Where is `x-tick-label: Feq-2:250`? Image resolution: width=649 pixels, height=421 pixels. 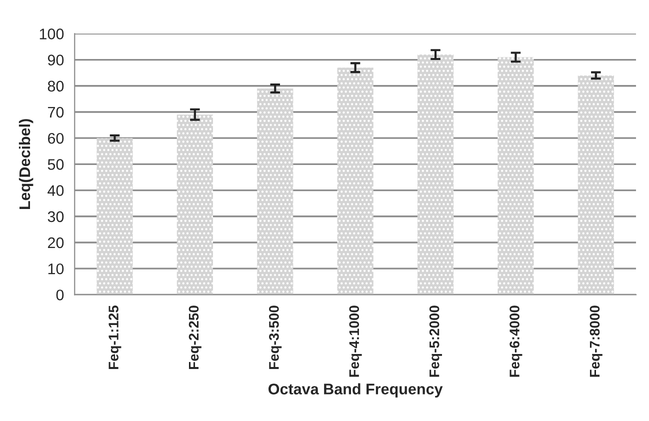
x-tick-label: Feq-2:250 is located at coordinates (195, 338).